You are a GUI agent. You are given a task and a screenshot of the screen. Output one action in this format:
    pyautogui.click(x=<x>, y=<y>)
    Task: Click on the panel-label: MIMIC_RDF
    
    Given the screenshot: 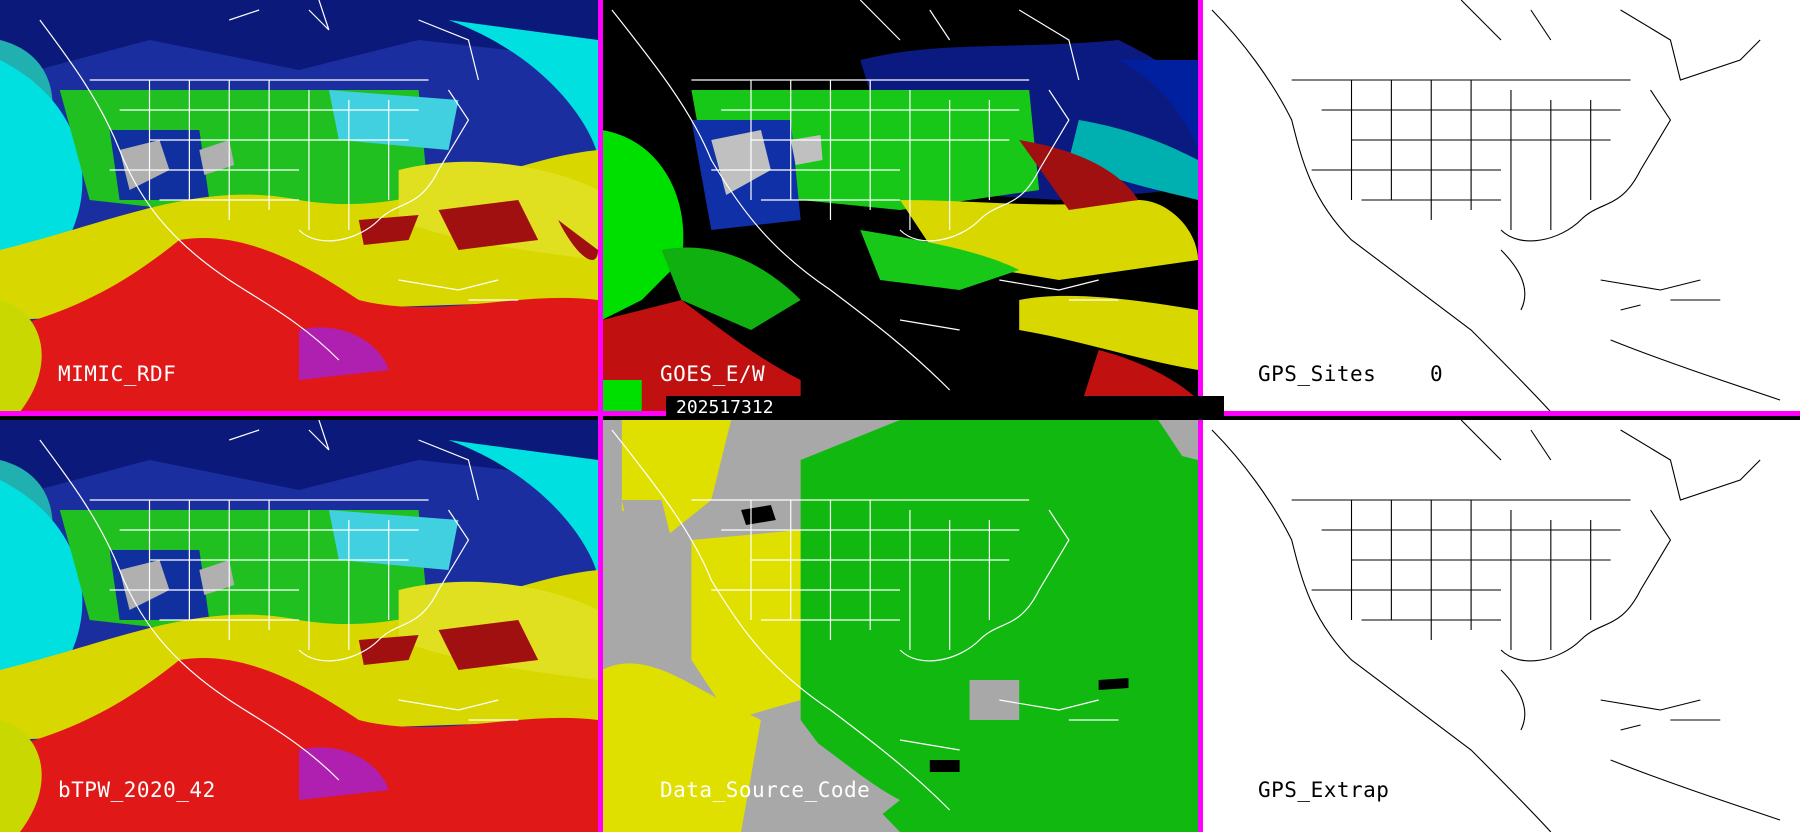 What is the action you would take?
    pyautogui.click(x=117, y=374)
    